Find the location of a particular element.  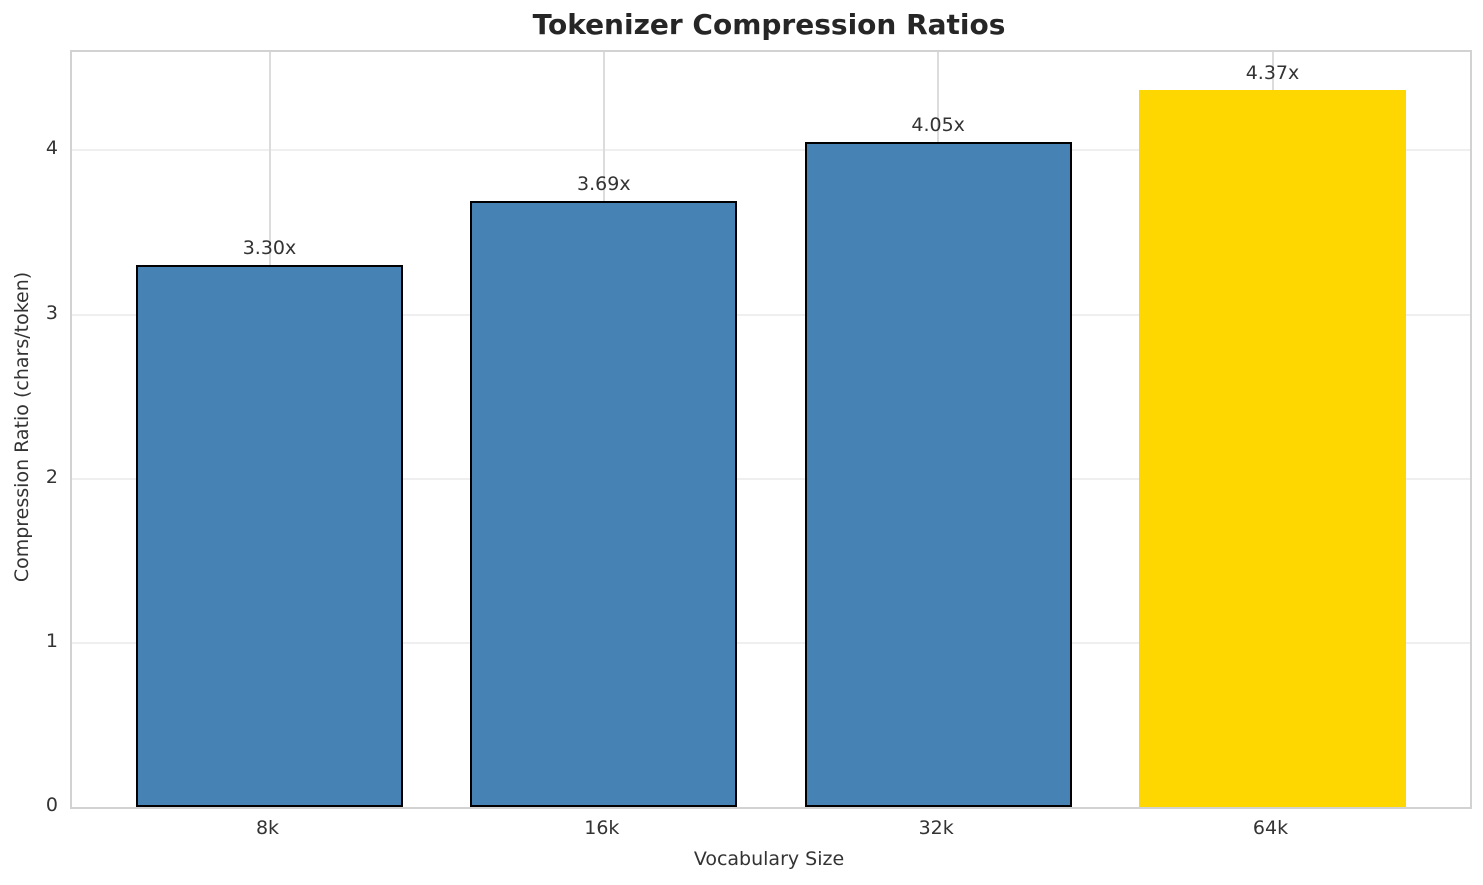

bar-value-label: 4.37x is located at coordinates (1272, 72).